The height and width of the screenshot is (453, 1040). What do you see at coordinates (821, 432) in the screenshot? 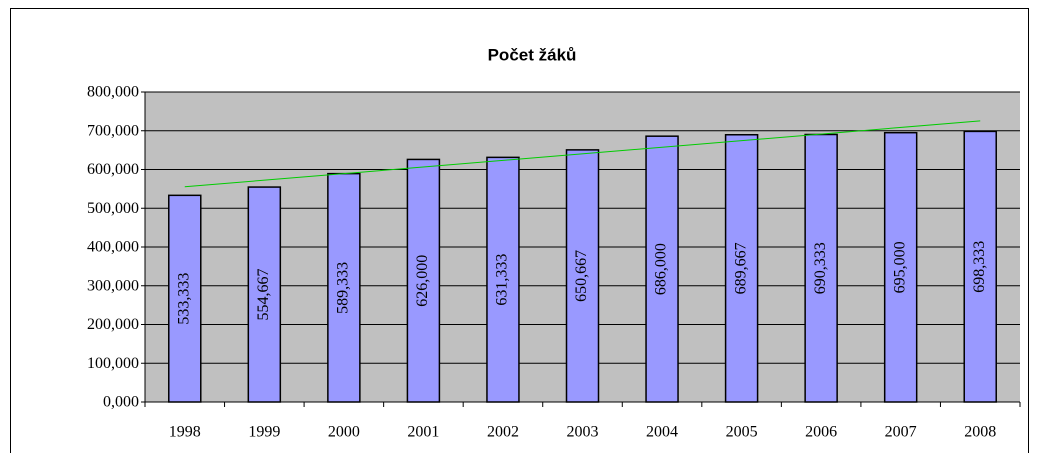
I see `x-tick-label: 2006` at bounding box center [821, 432].